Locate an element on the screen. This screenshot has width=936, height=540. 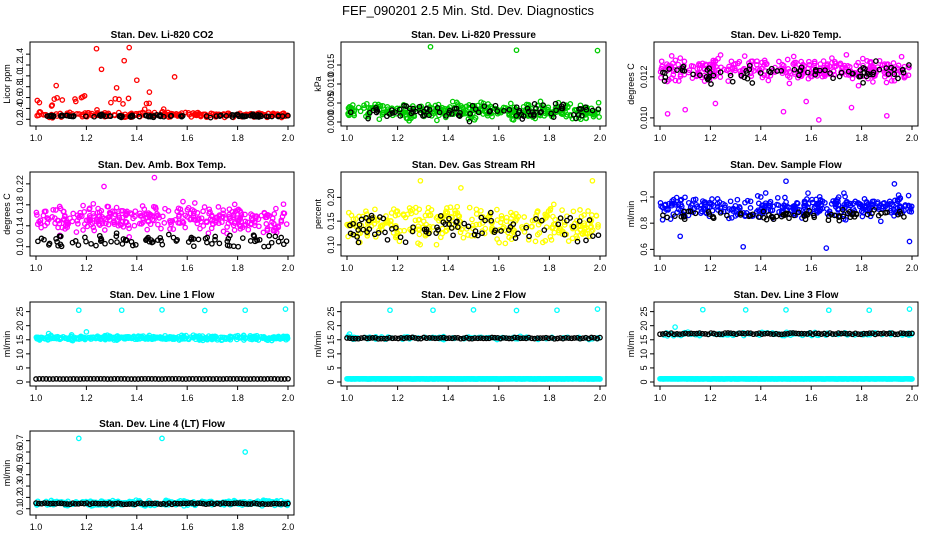
y-tick-label: 0.5 is located at coordinates (20, 463).